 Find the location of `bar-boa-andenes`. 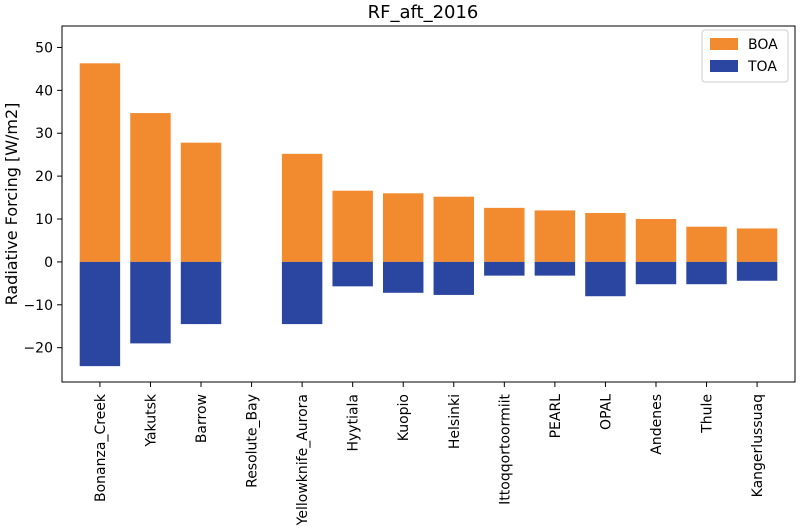

bar-boa-andenes is located at coordinates (656, 240).